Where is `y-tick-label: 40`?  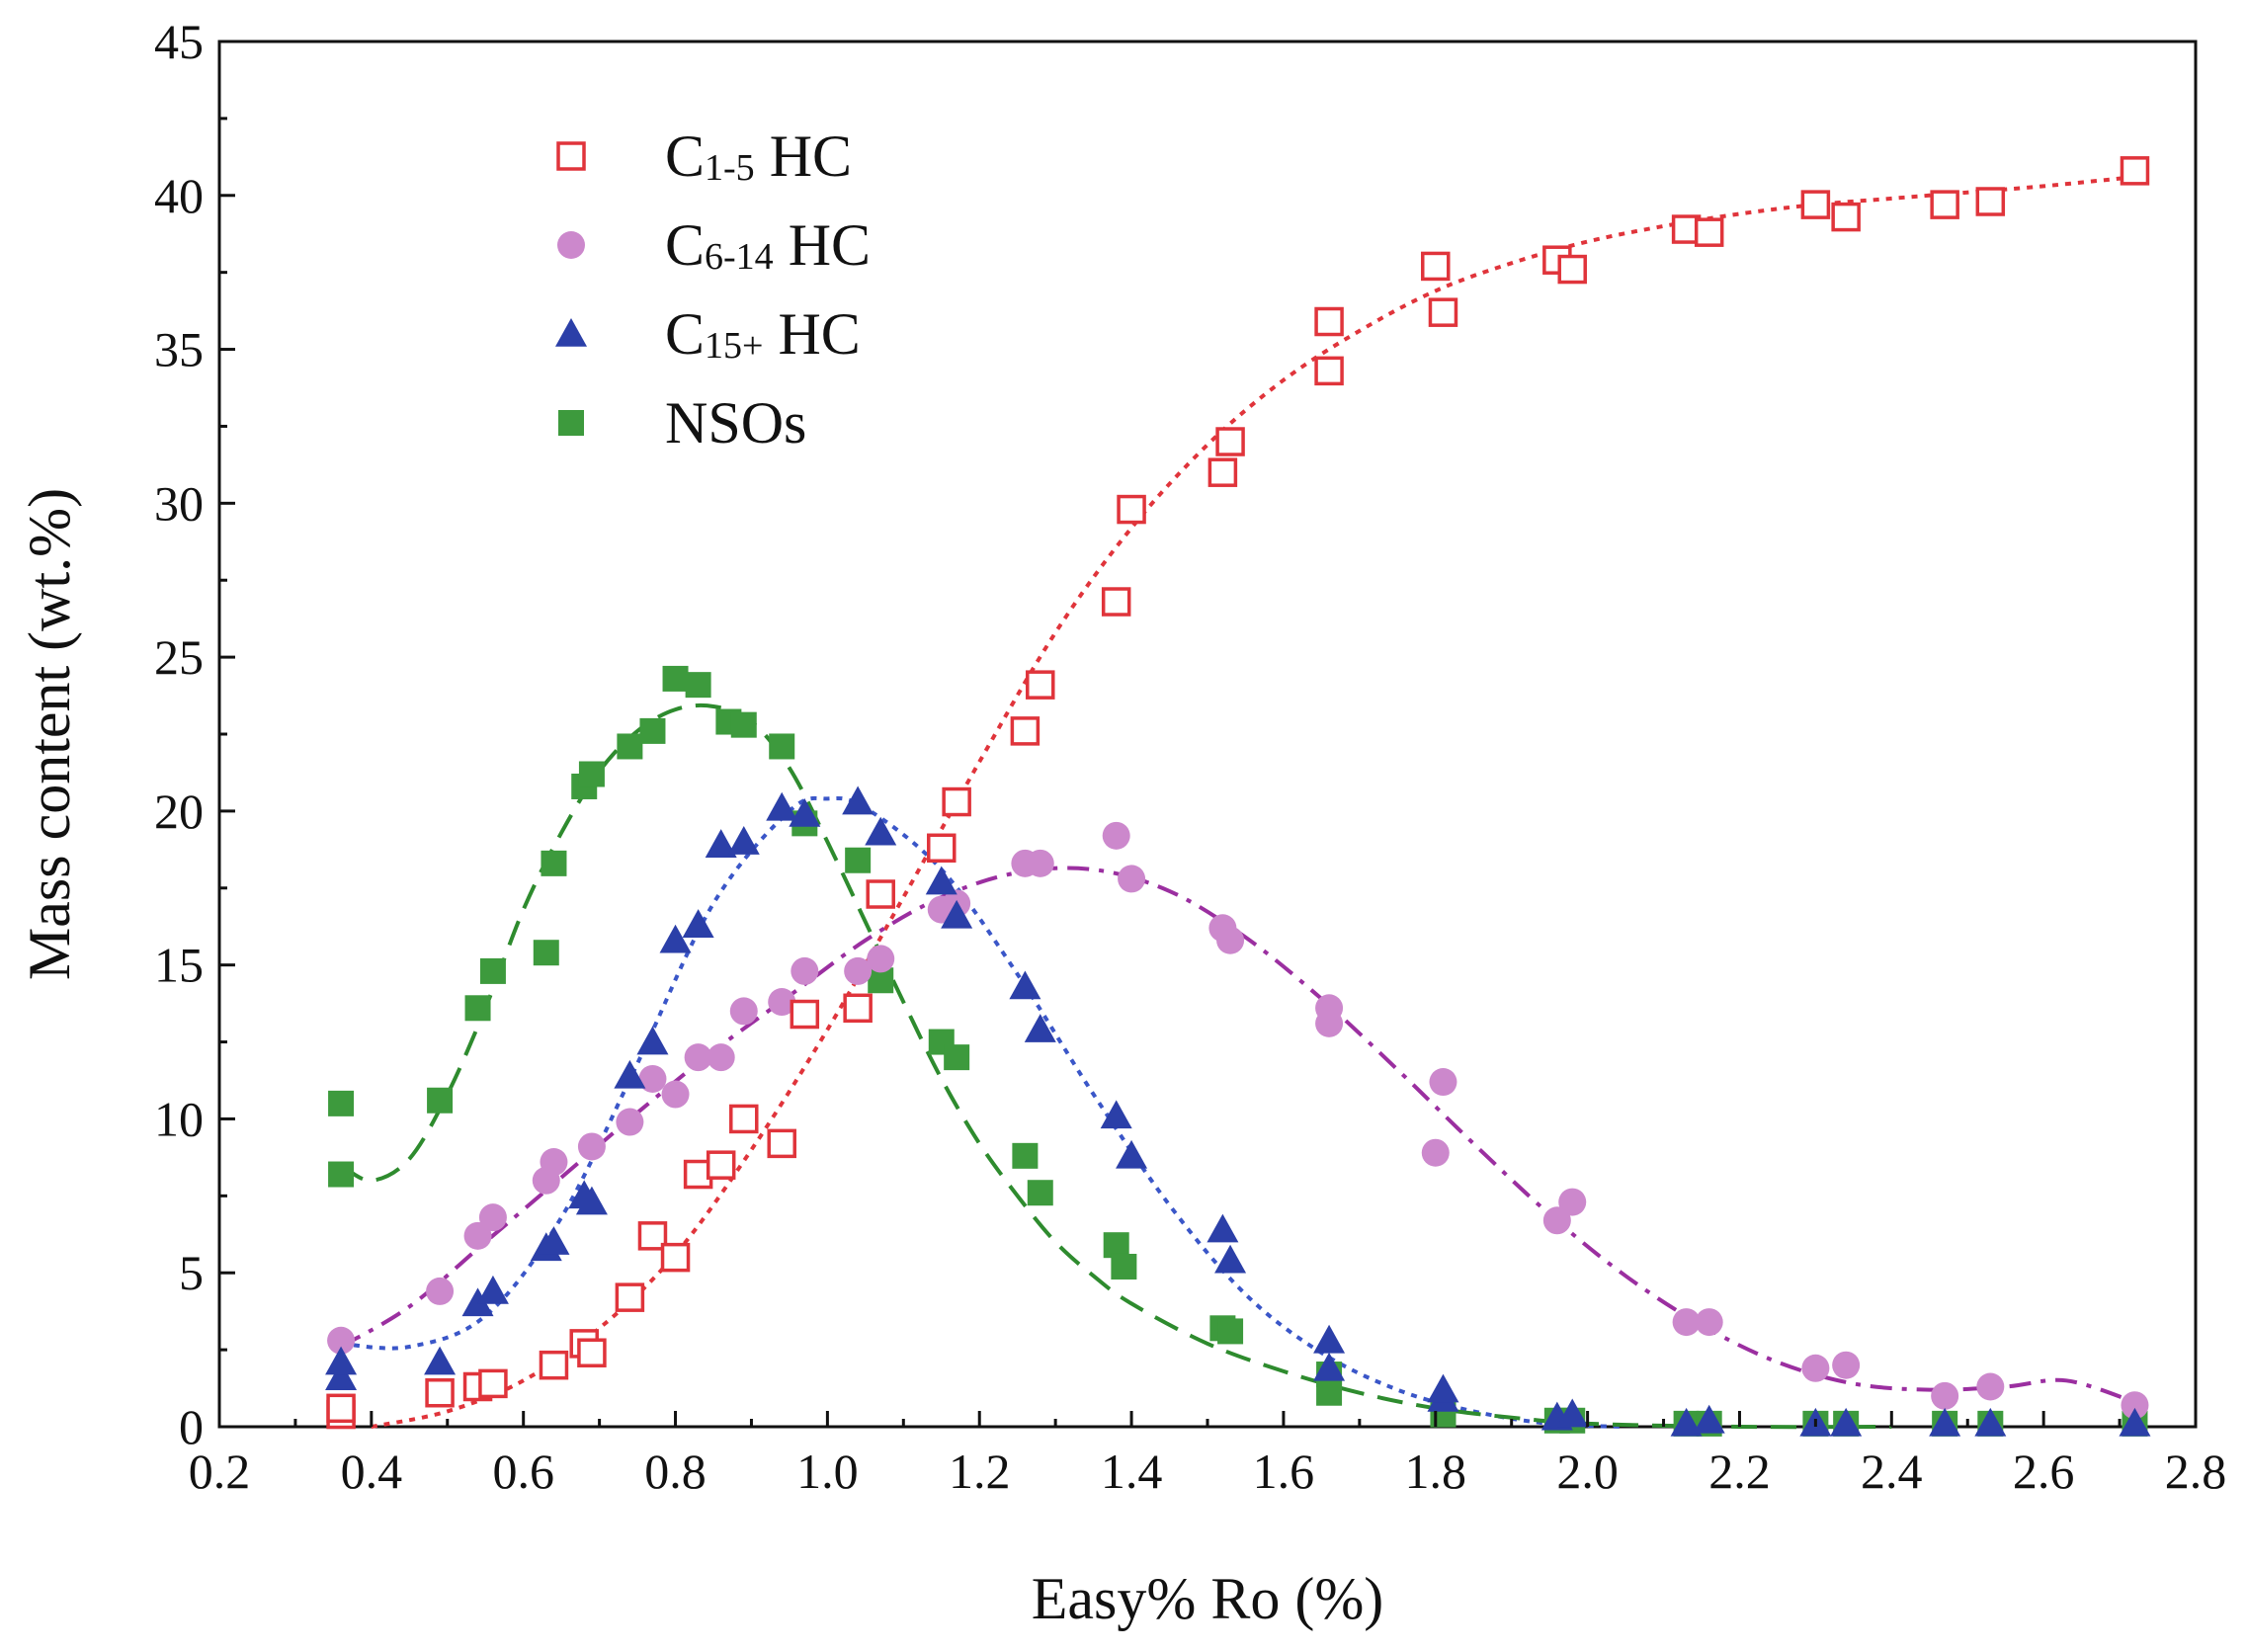
y-tick-label: 40 is located at coordinates (179, 195).